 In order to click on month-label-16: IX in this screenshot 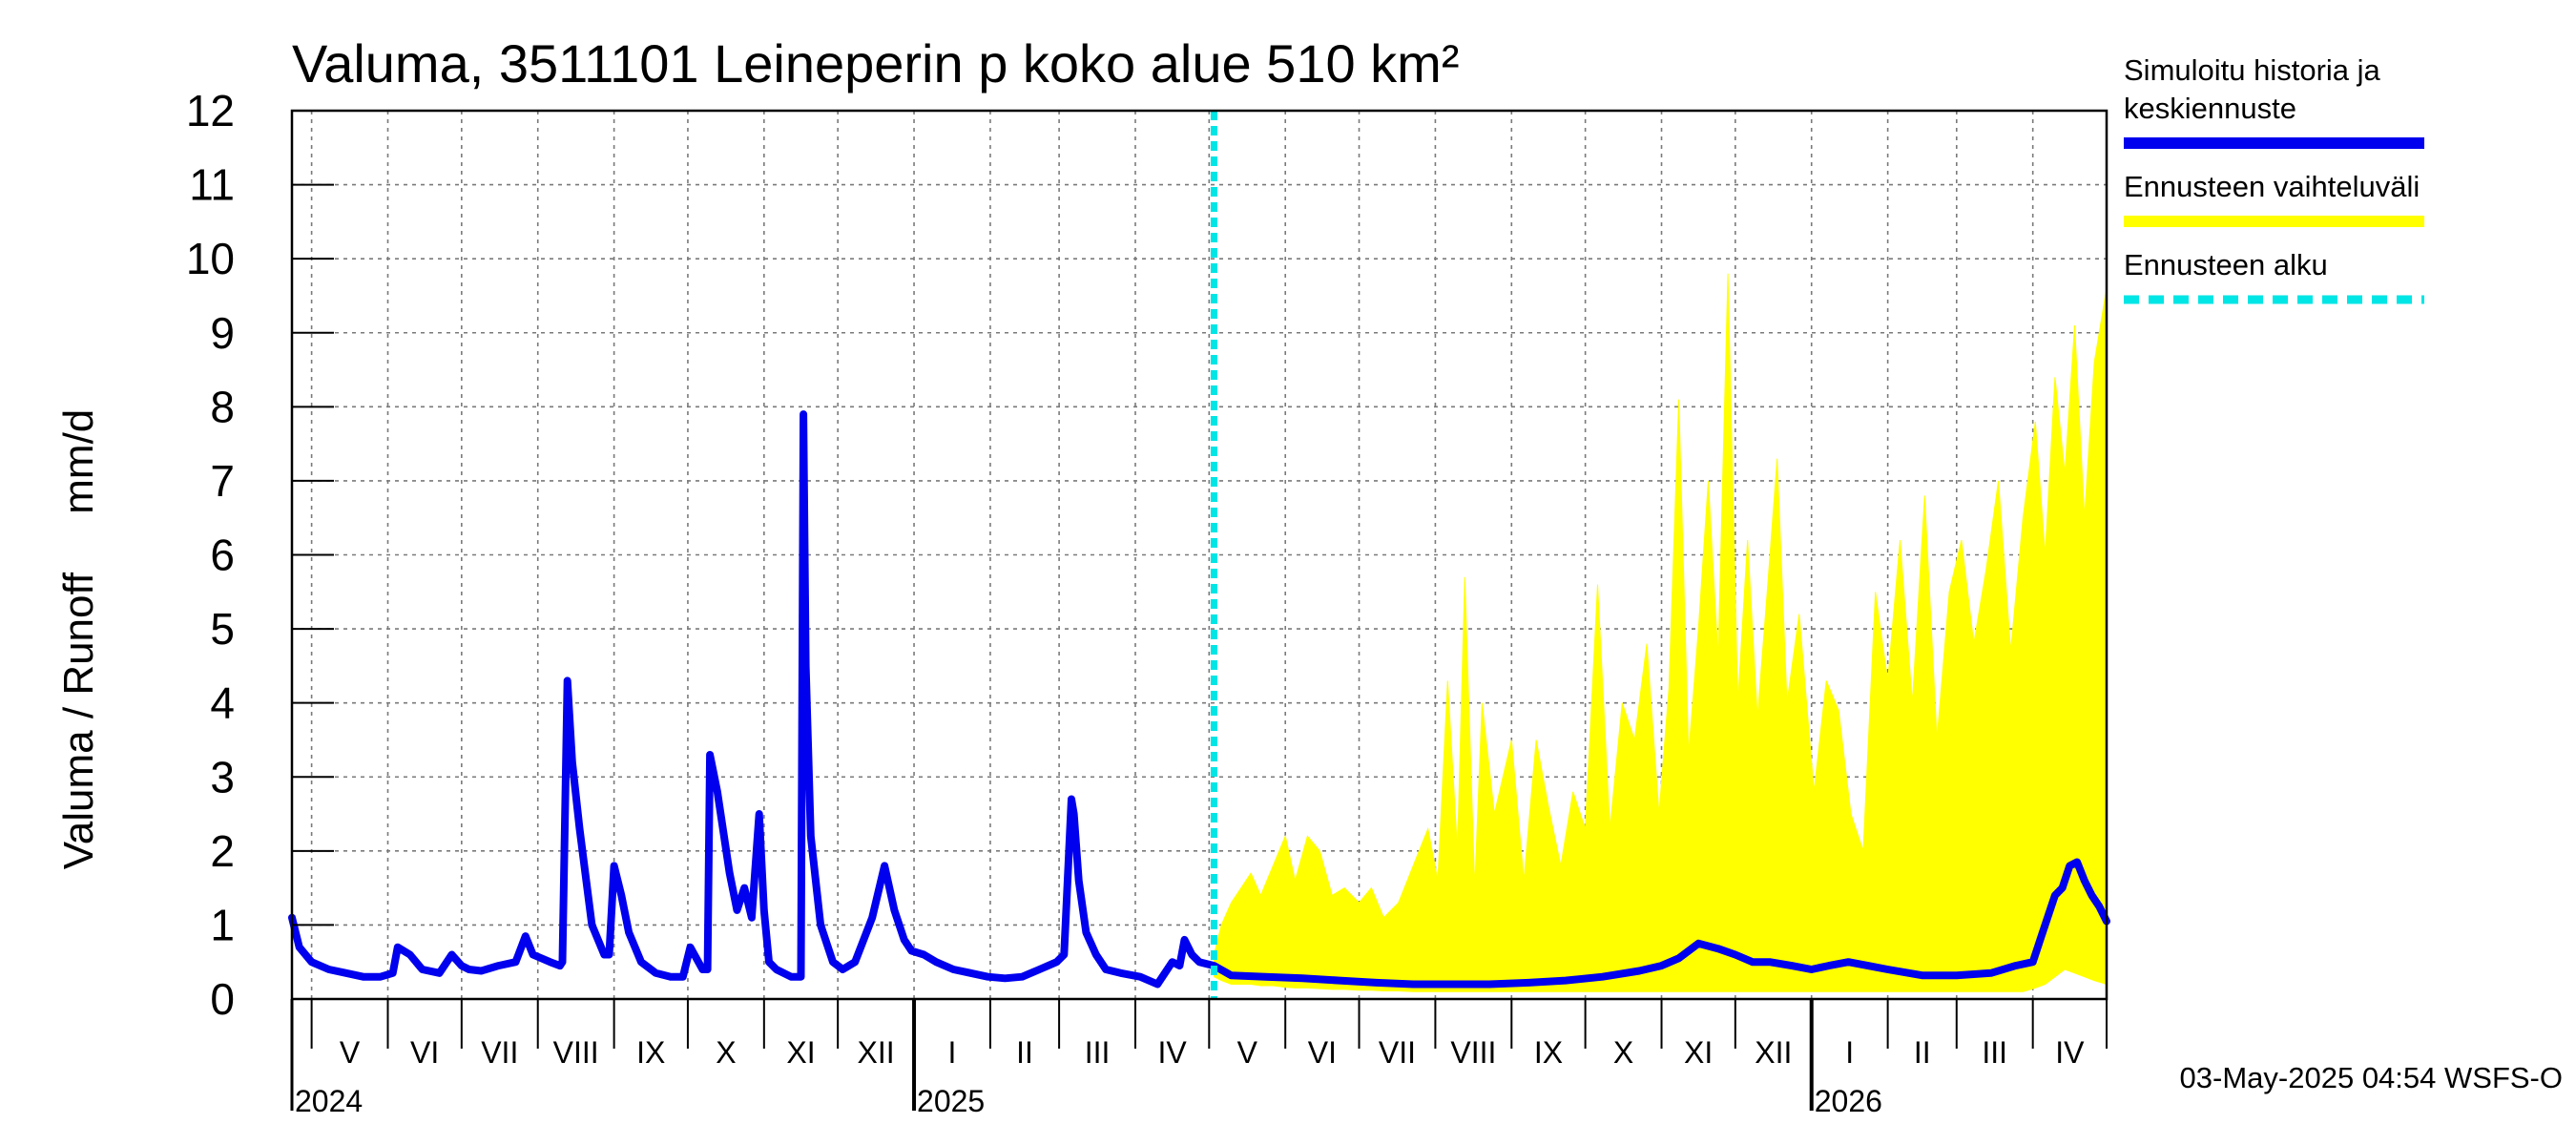, I will do `click(1548, 1052)`.